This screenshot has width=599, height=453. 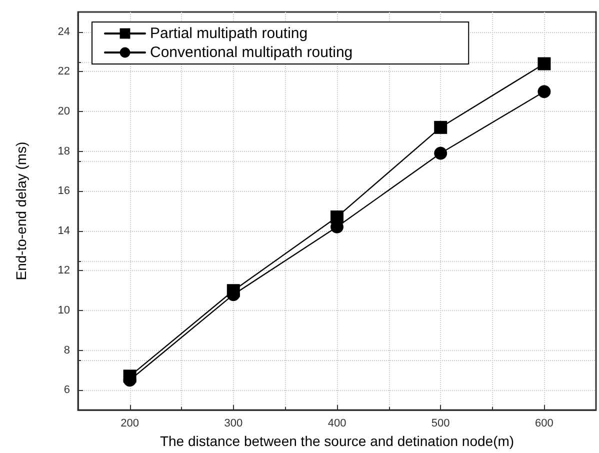 I want to click on legend-label: Partial multipath routing, so click(x=229, y=33).